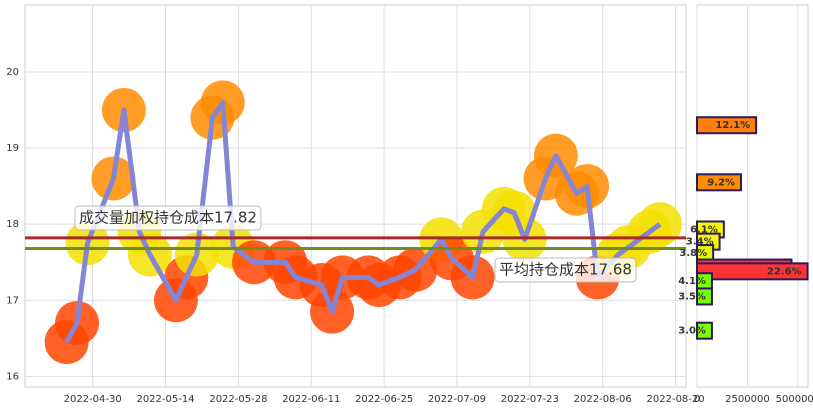 The width and height of the screenshot is (813, 410). Describe the element at coordinates (93, 399) in the screenshot. I see `x-tick-label: 2022-04-30` at that location.